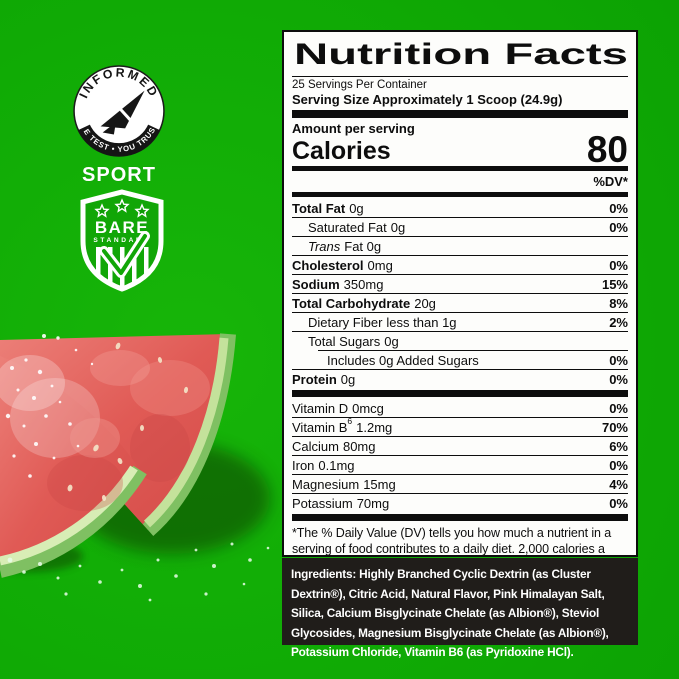 The width and height of the screenshot is (679, 679). Describe the element at coordinates (610, 181) in the screenshot. I see `daily-value-header: %DV*` at that location.